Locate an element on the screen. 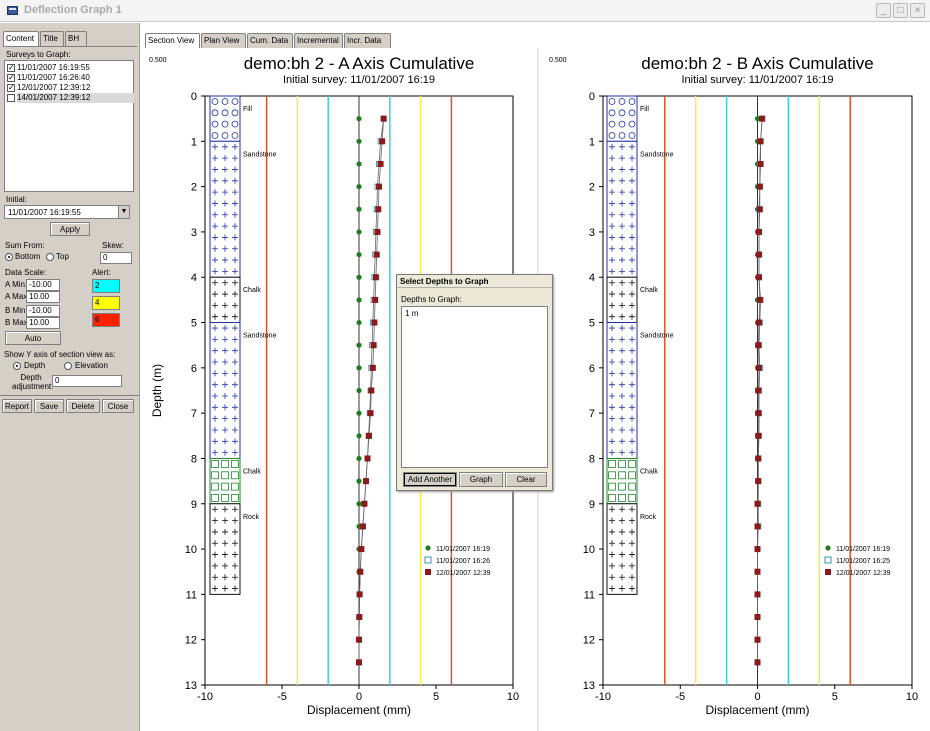 Image resolution: width=930 pixels, height=731 pixels. add-another-button: Add Another is located at coordinates (430, 479).